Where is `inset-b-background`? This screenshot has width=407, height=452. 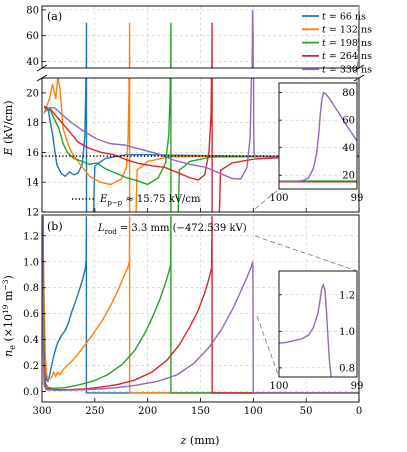 inset-b-background is located at coordinates (318, 324).